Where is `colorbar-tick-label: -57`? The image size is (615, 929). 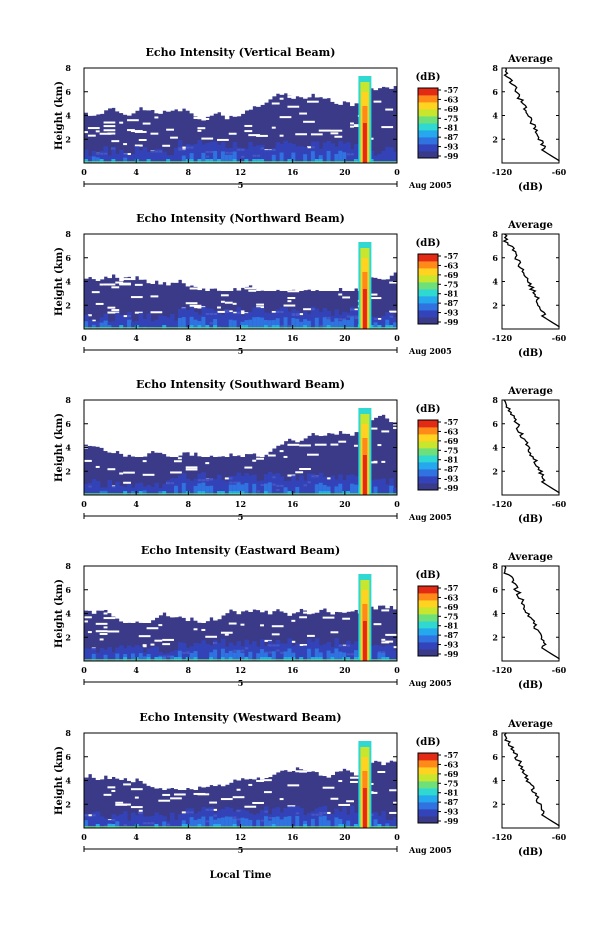
colorbar-tick-label: -57 is located at coordinates (451, 588).